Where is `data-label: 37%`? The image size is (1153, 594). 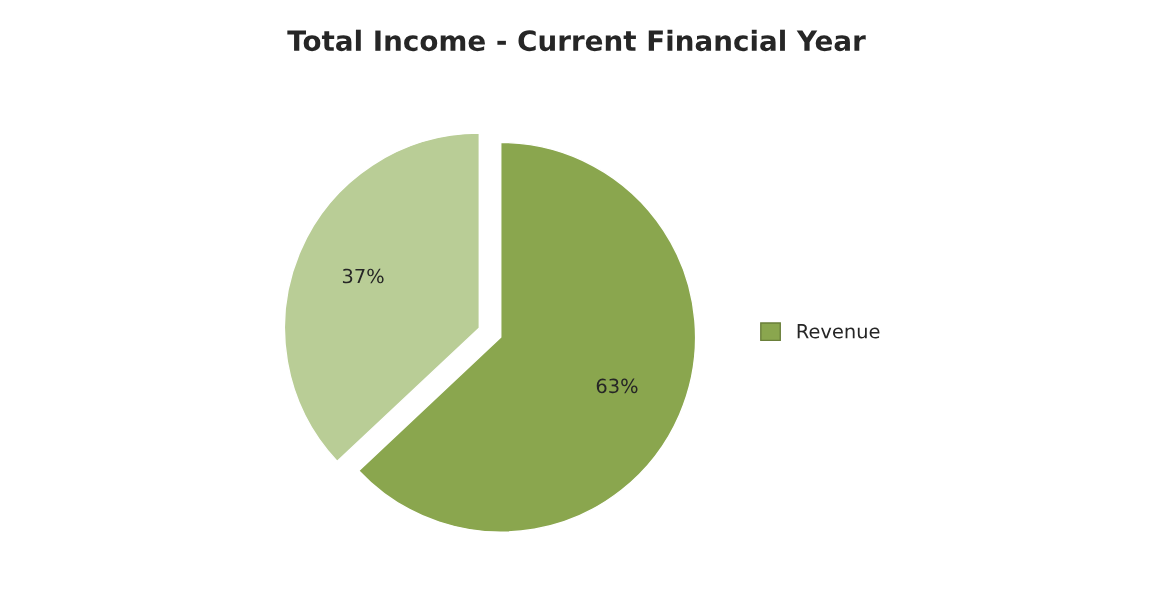
data-label: 37% is located at coordinates (363, 276).